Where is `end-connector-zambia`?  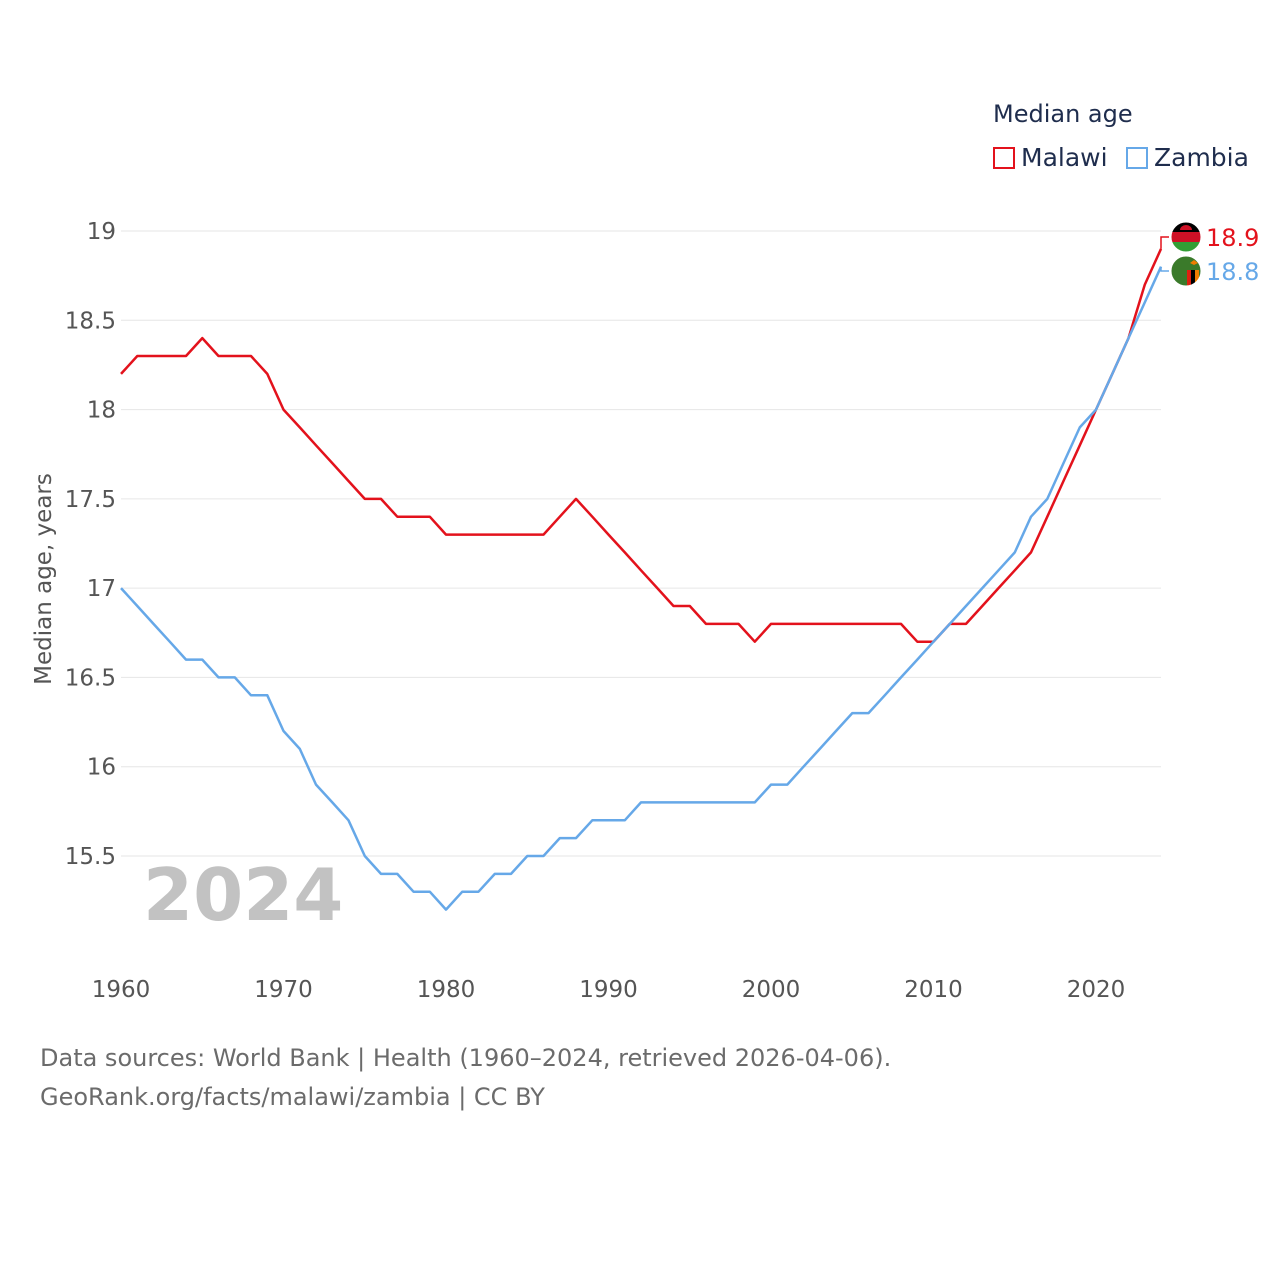 end-connector-zambia is located at coordinates (1164, 269).